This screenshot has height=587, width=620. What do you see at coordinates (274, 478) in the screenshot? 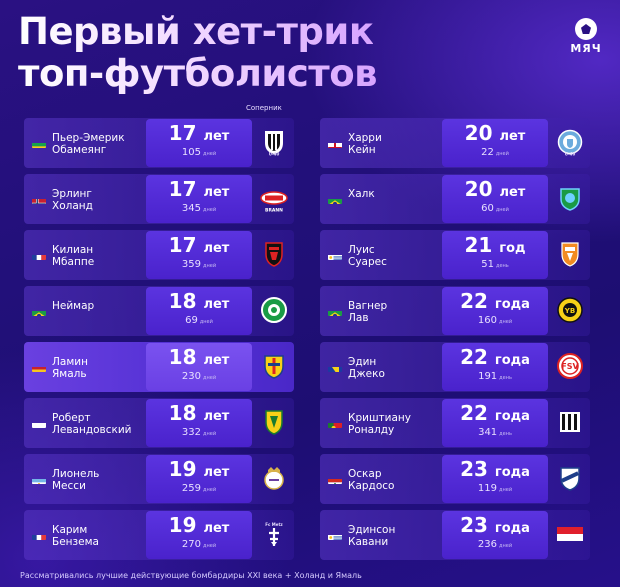
I see `real-madrid-crest-icon` at bounding box center [274, 478].